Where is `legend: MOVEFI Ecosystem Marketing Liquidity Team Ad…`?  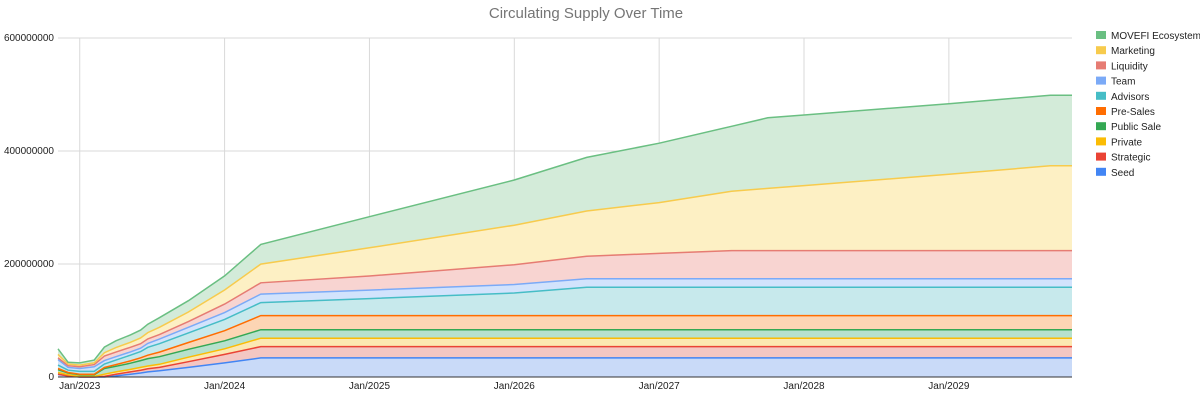 legend: MOVEFI Ecosystem Marketing Liquidity Team Ad… is located at coordinates (1148, 105).